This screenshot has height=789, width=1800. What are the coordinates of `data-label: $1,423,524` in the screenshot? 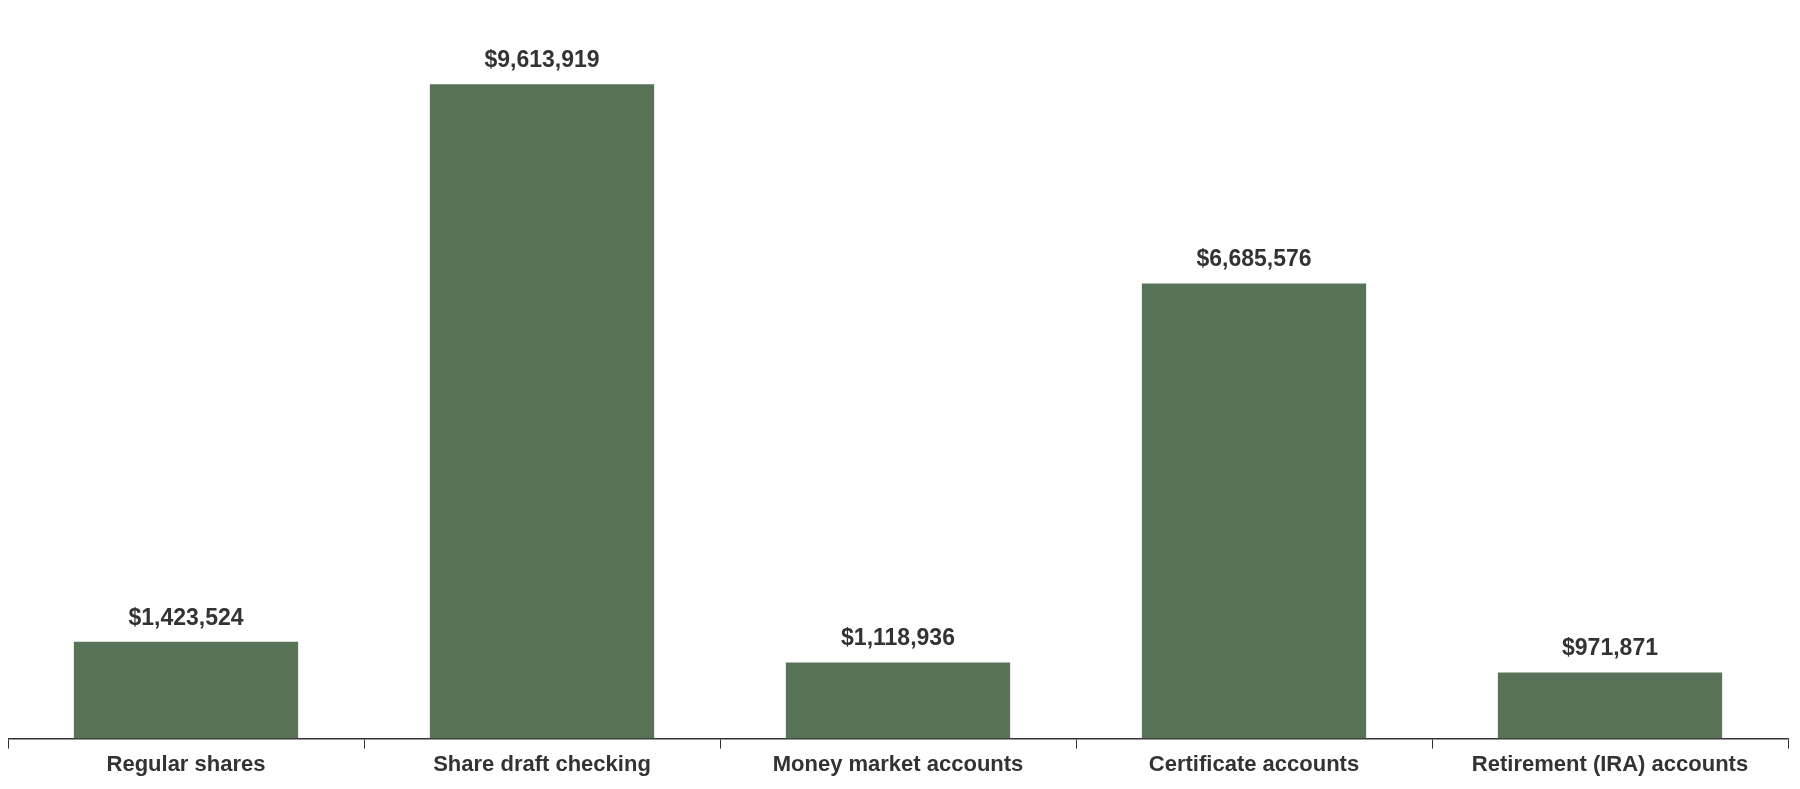 It's located at (186, 616).